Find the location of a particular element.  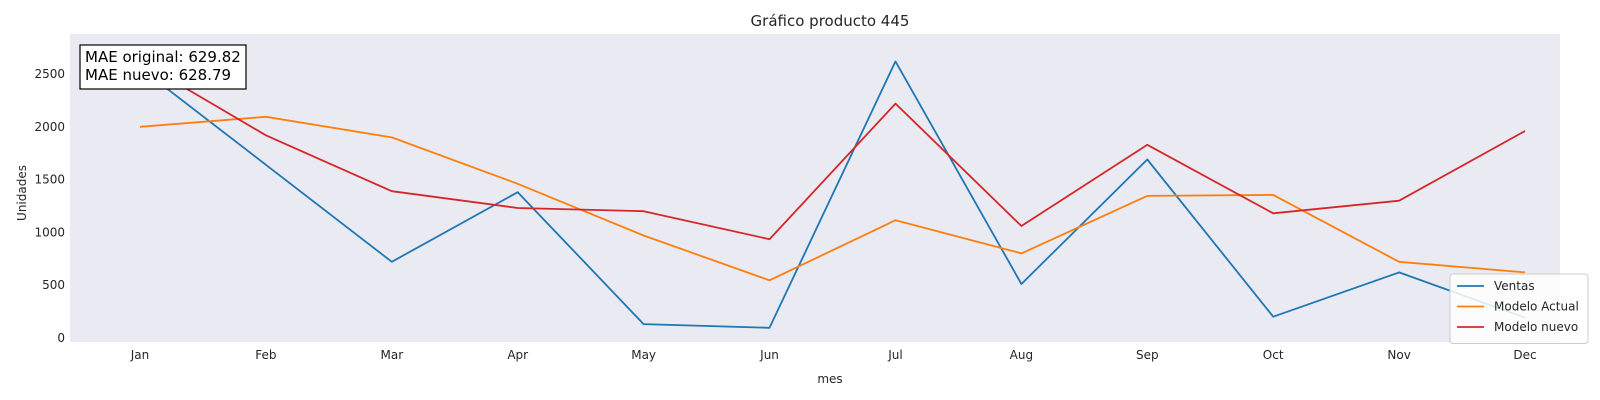

x-tick-label-mar: Mar is located at coordinates (391, 355).